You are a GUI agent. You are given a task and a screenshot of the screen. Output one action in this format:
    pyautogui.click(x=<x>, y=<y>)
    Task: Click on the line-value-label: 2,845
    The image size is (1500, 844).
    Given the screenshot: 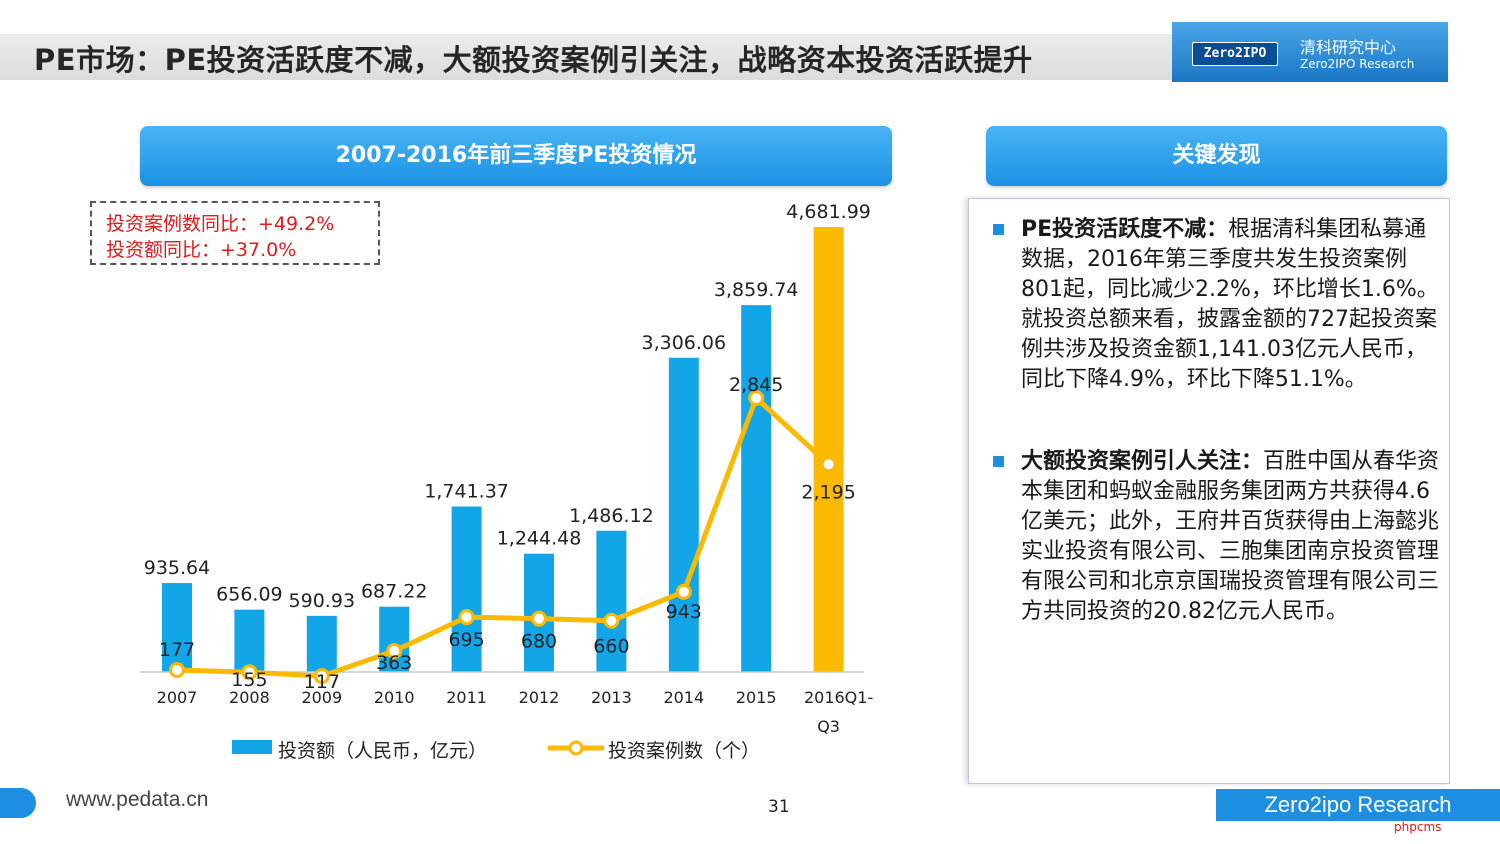 What is the action you would take?
    pyautogui.click(x=756, y=385)
    